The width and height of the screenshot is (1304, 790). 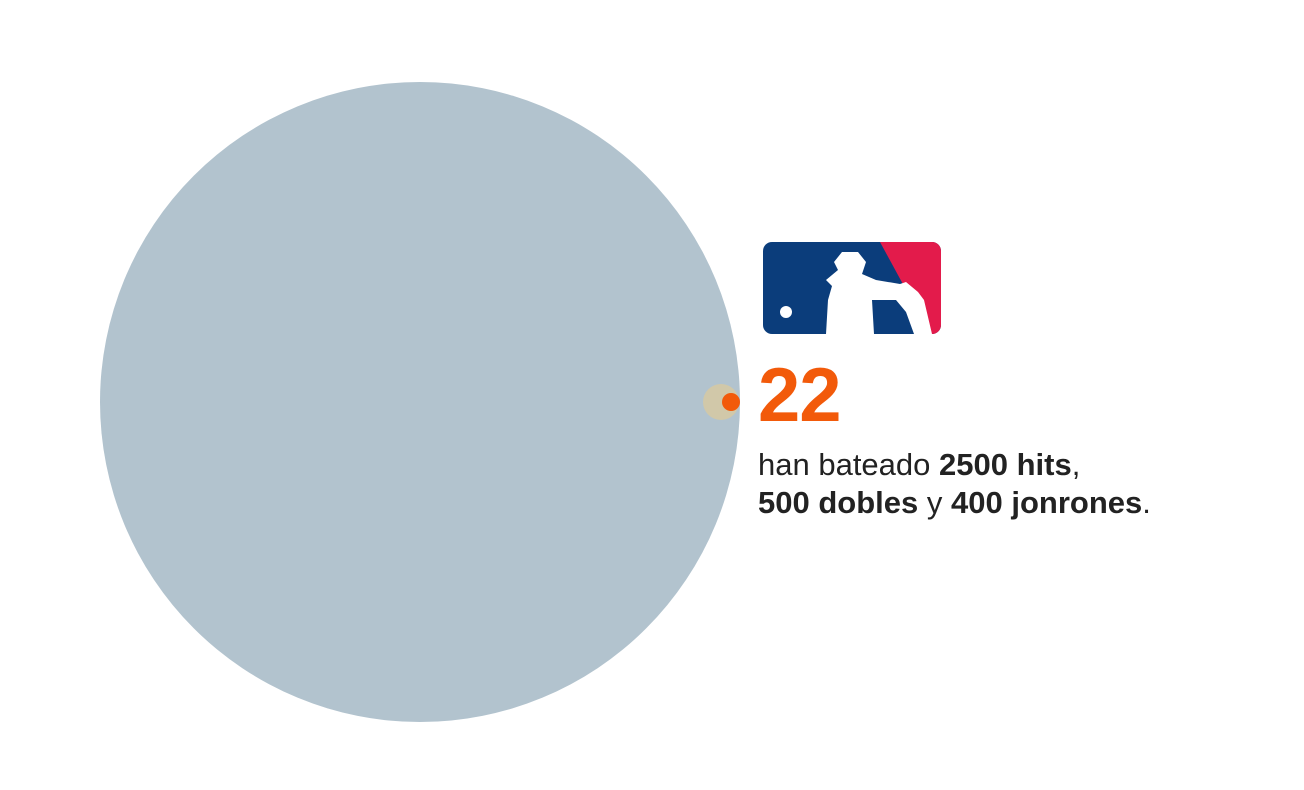 What do you see at coordinates (844, 464) in the screenshot?
I see `text: han bateado` at bounding box center [844, 464].